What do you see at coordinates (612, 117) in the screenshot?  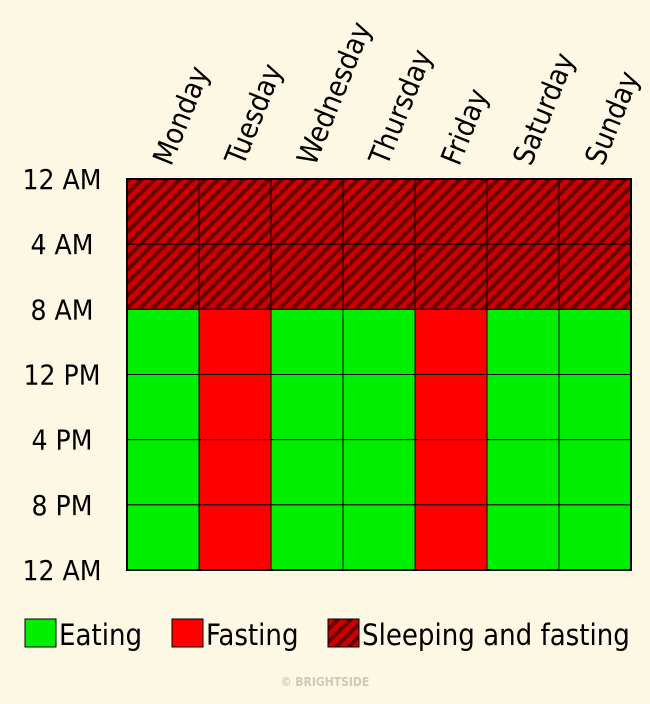 I see `day-label-sunday: Sunday` at bounding box center [612, 117].